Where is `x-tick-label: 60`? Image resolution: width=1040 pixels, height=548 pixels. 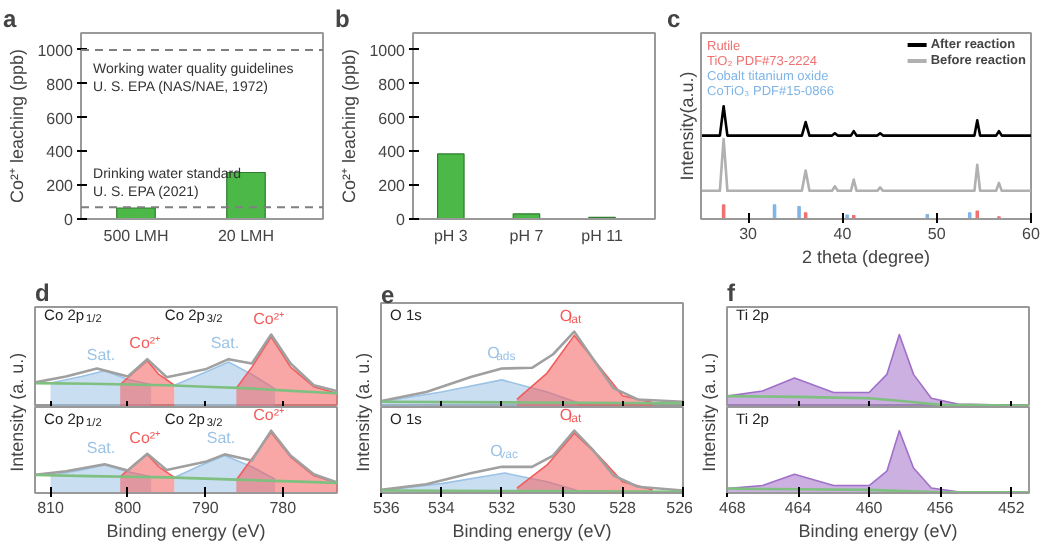 x-tick-label: 60 is located at coordinates (1031, 234).